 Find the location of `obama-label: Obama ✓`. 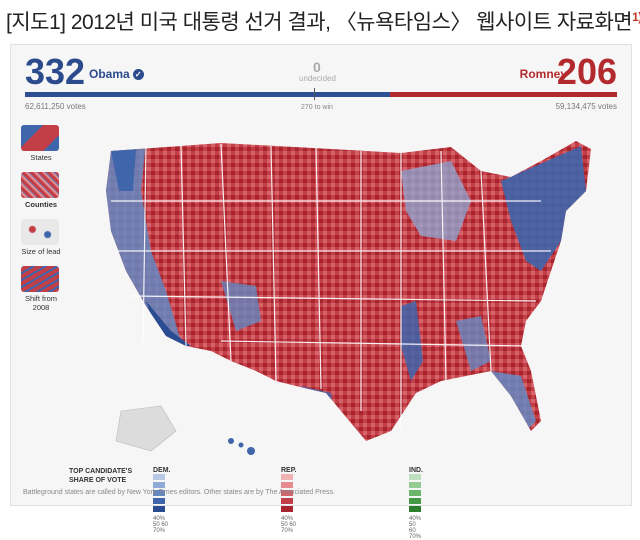

obama-label: Obama ✓ is located at coordinates (116, 74).